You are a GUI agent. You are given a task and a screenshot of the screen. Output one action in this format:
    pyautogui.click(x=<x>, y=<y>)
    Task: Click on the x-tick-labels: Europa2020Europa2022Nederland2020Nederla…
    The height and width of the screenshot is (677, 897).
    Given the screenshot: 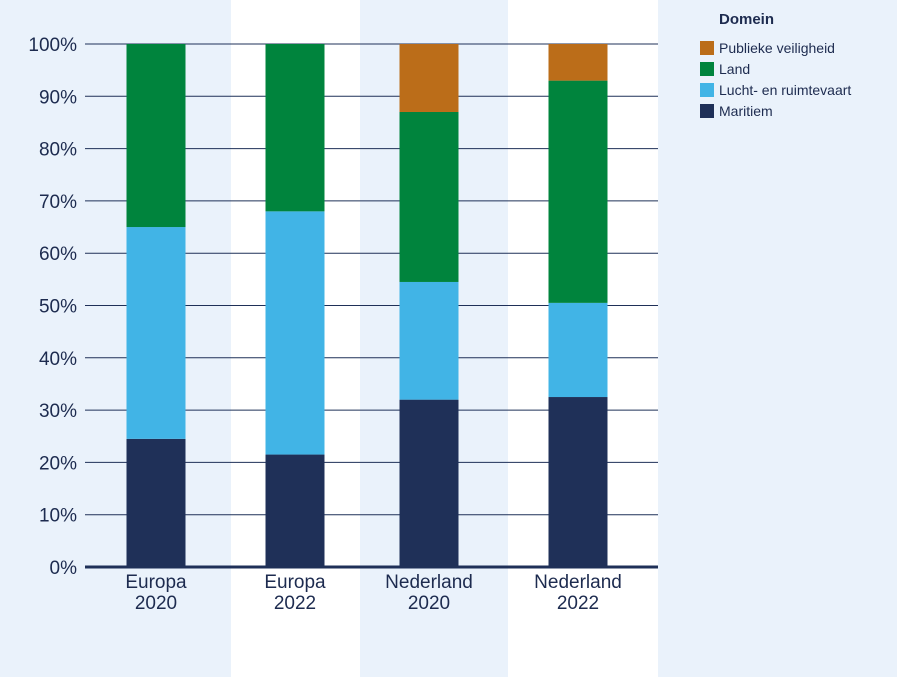 What is the action you would take?
    pyautogui.click(x=373, y=593)
    